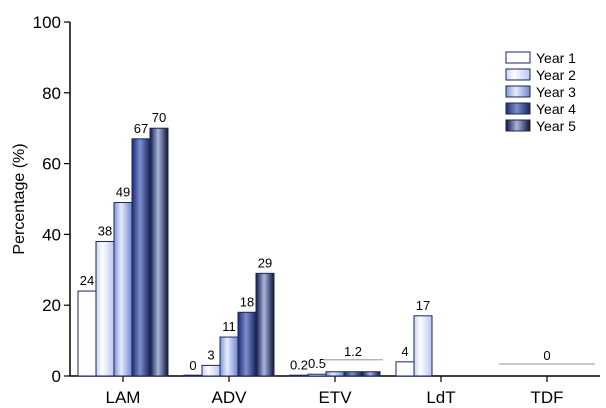 This screenshot has width=606, height=408. What do you see at coordinates (87, 280) in the screenshot?
I see `data-label: 24` at bounding box center [87, 280].